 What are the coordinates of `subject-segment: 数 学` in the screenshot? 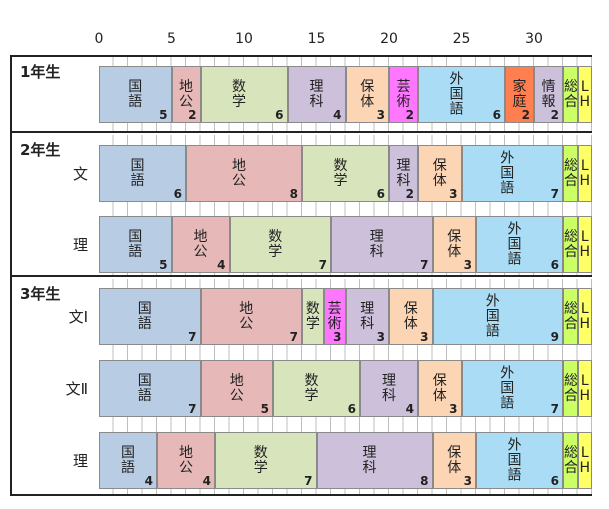 It's located at (313, 316).